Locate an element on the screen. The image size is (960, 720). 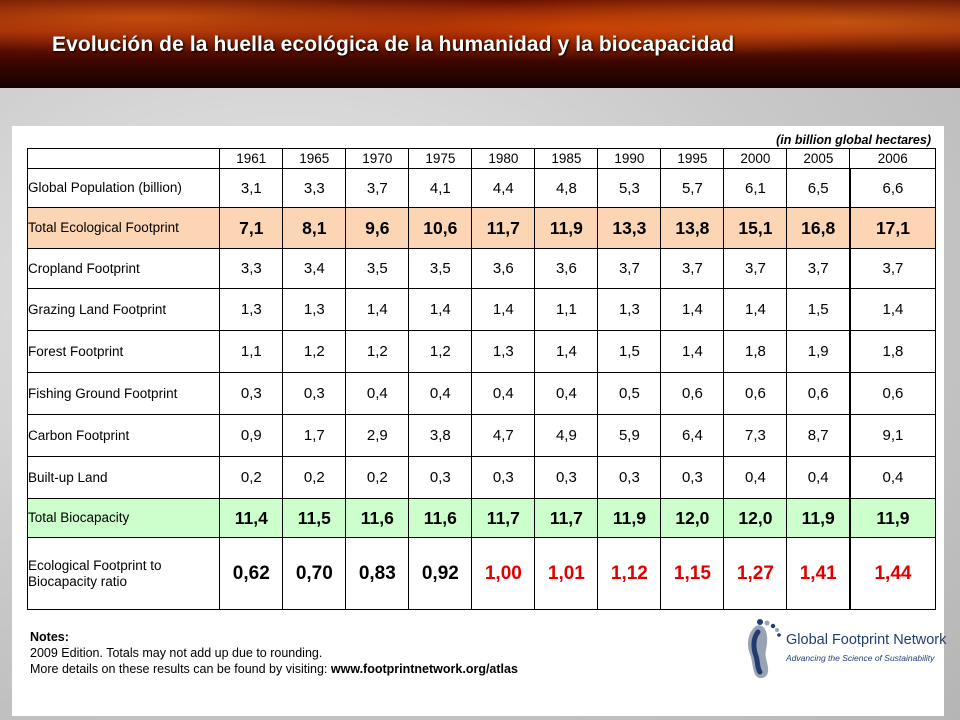
table-cell: 8,1 is located at coordinates (314, 228).